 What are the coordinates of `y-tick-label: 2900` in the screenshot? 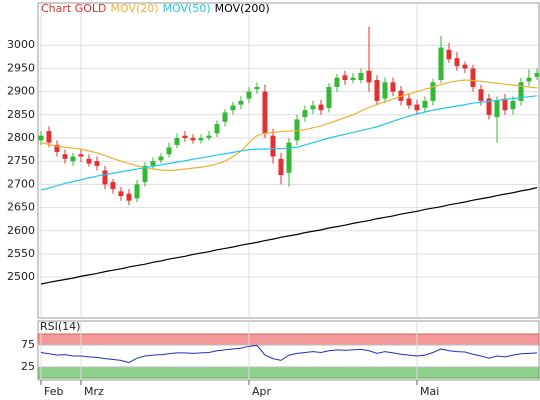 It's located at (21, 91).